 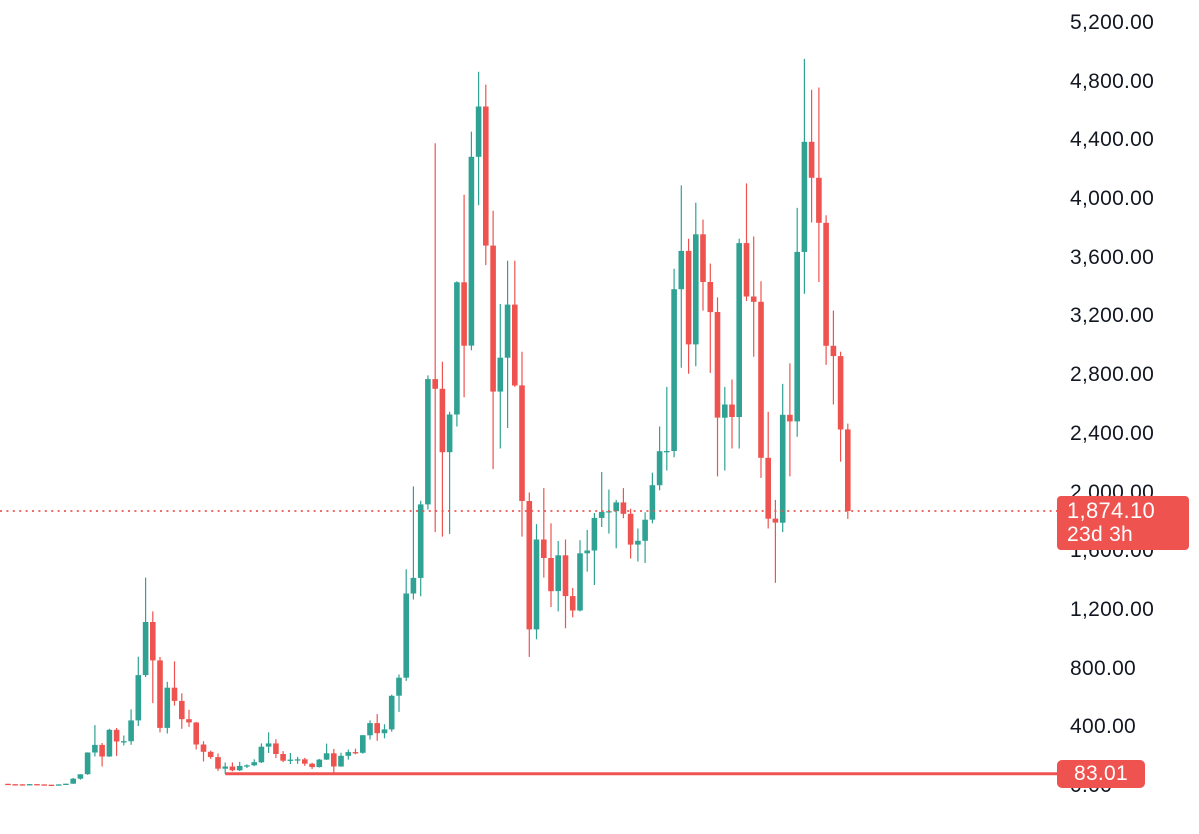 I want to click on price-tick-label: 2,800.00, so click(x=1112, y=375).